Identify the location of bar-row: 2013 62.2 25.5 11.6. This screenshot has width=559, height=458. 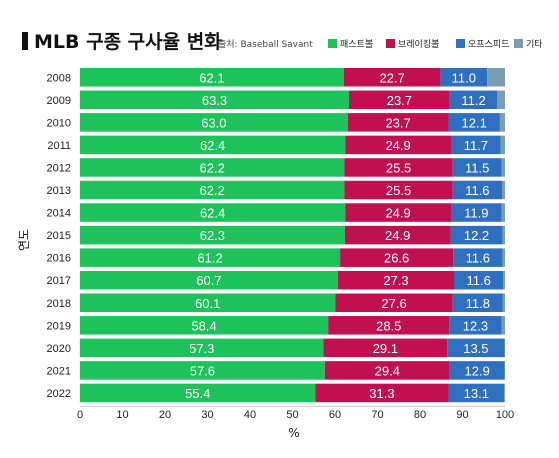
(276, 190).